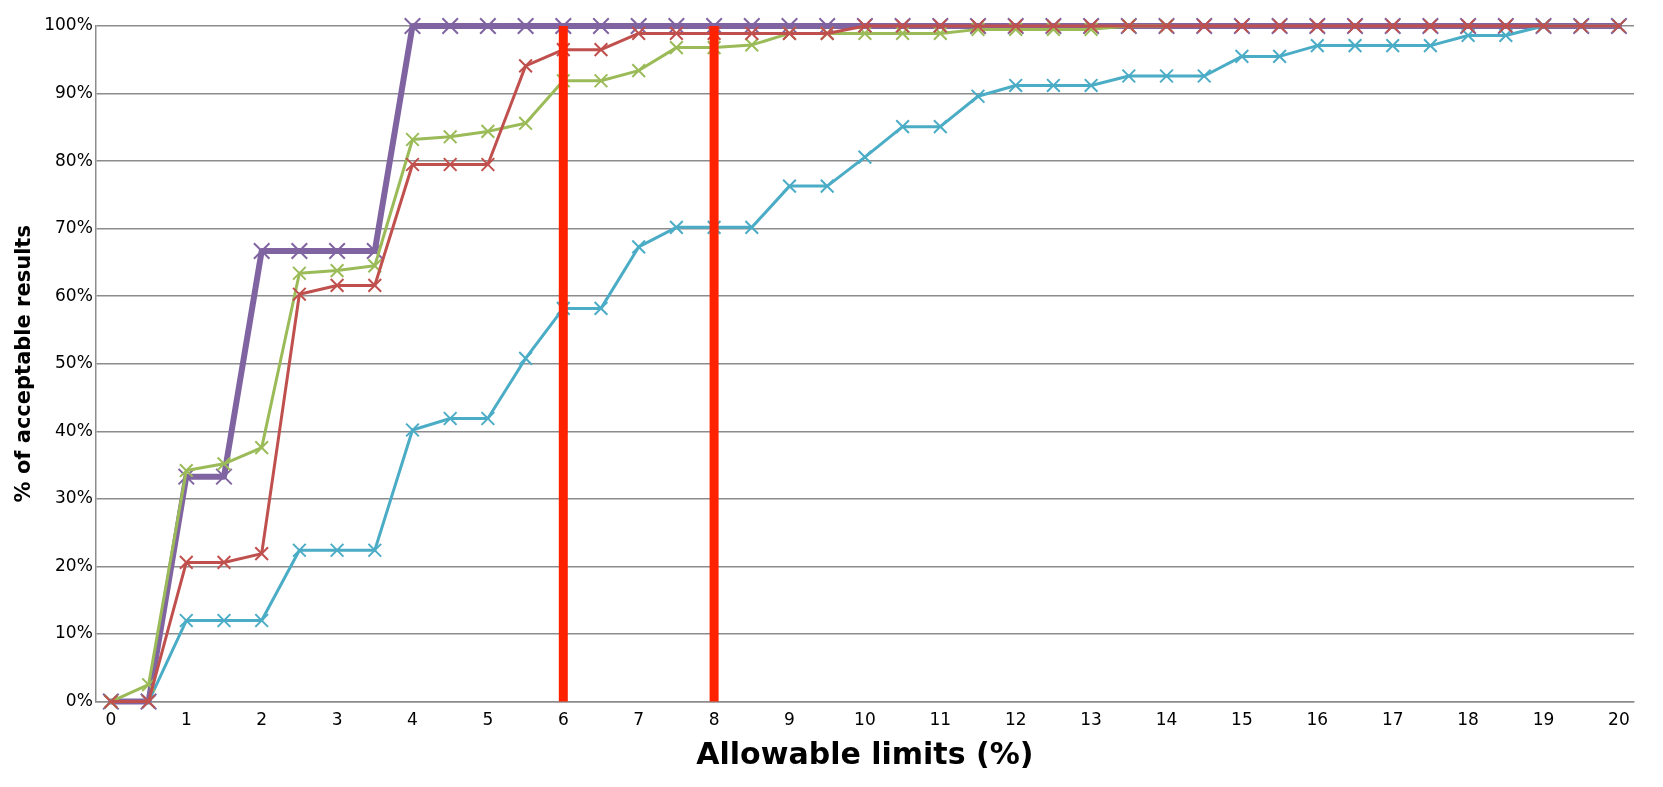  What do you see at coordinates (714, 719) in the screenshot?
I see `x-tick-label: 8` at bounding box center [714, 719].